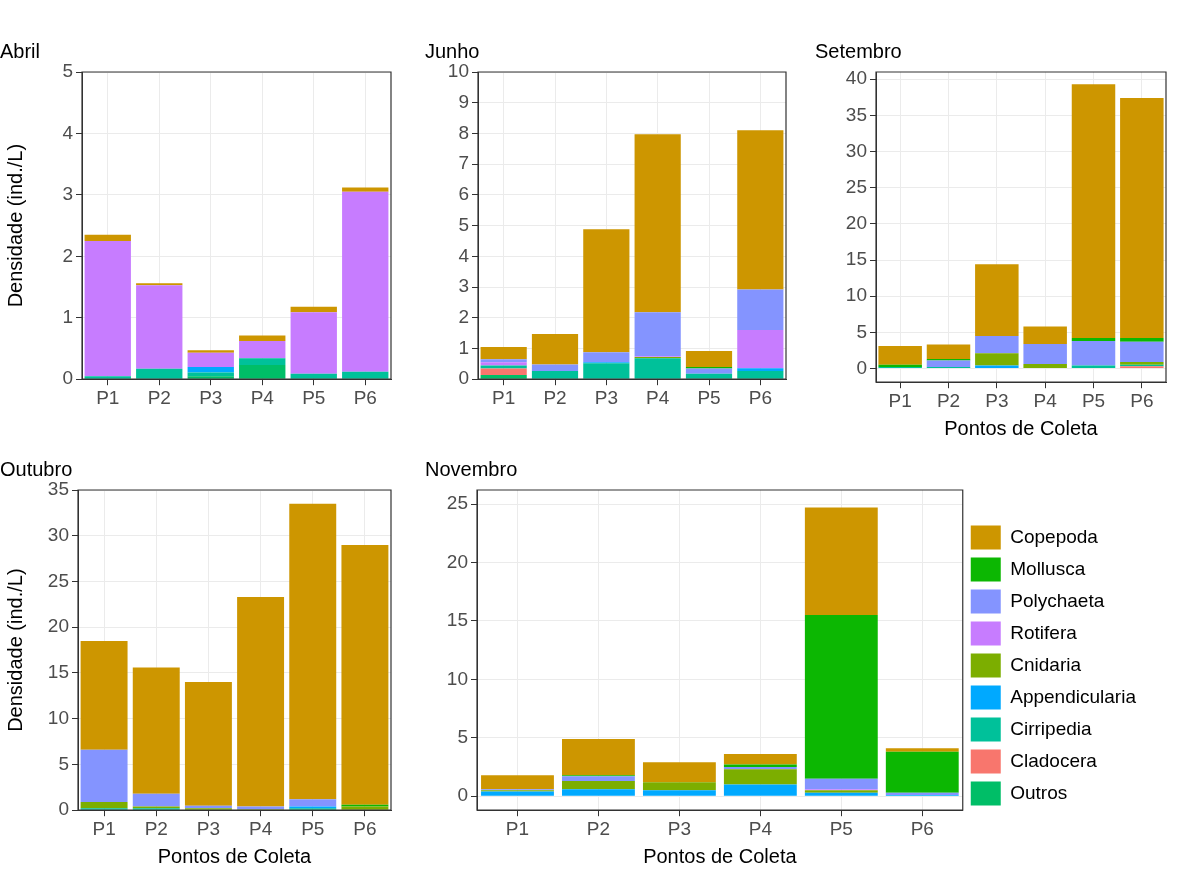  I want to click on legend-label: Polychaeta, so click(1057, 600).